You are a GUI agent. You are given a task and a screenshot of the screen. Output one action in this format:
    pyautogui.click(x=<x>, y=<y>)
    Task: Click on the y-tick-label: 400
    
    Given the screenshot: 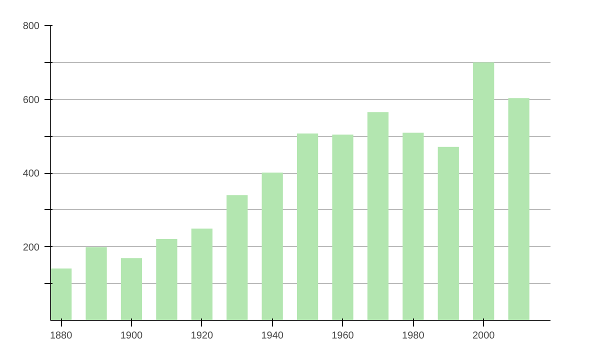 What is the action you would take?
    pyautogui.click(x=31, y=174)
    